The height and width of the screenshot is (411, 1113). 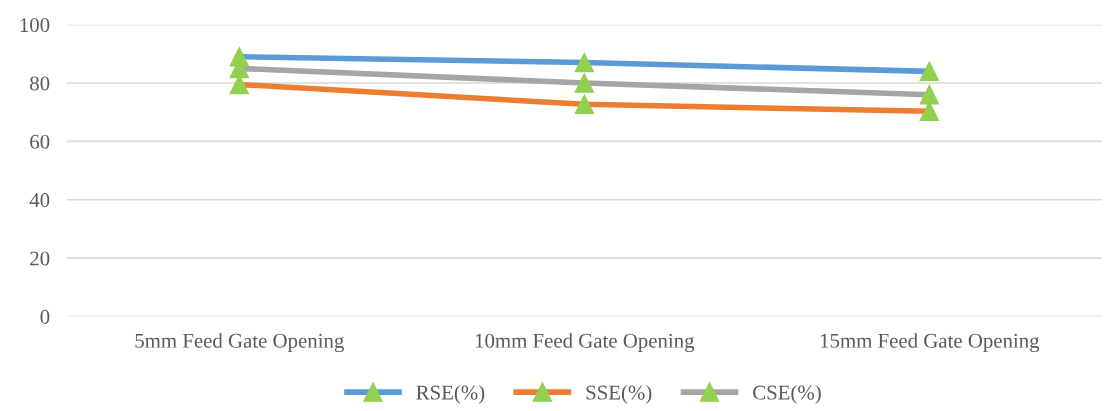 I want to click on legend-label: RSE(%), so click(x=450, y=394).